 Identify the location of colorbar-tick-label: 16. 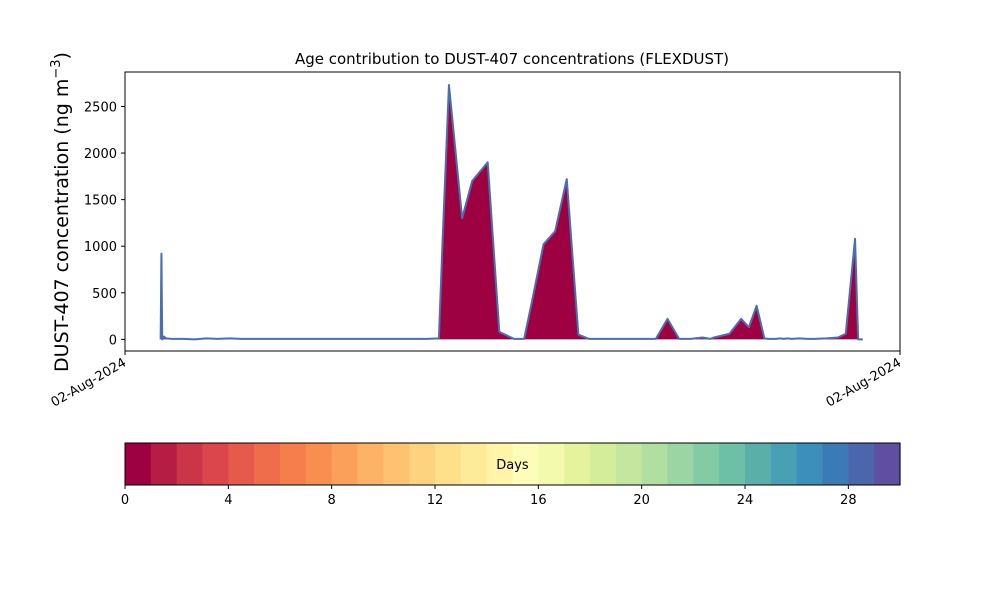
(538, 500).